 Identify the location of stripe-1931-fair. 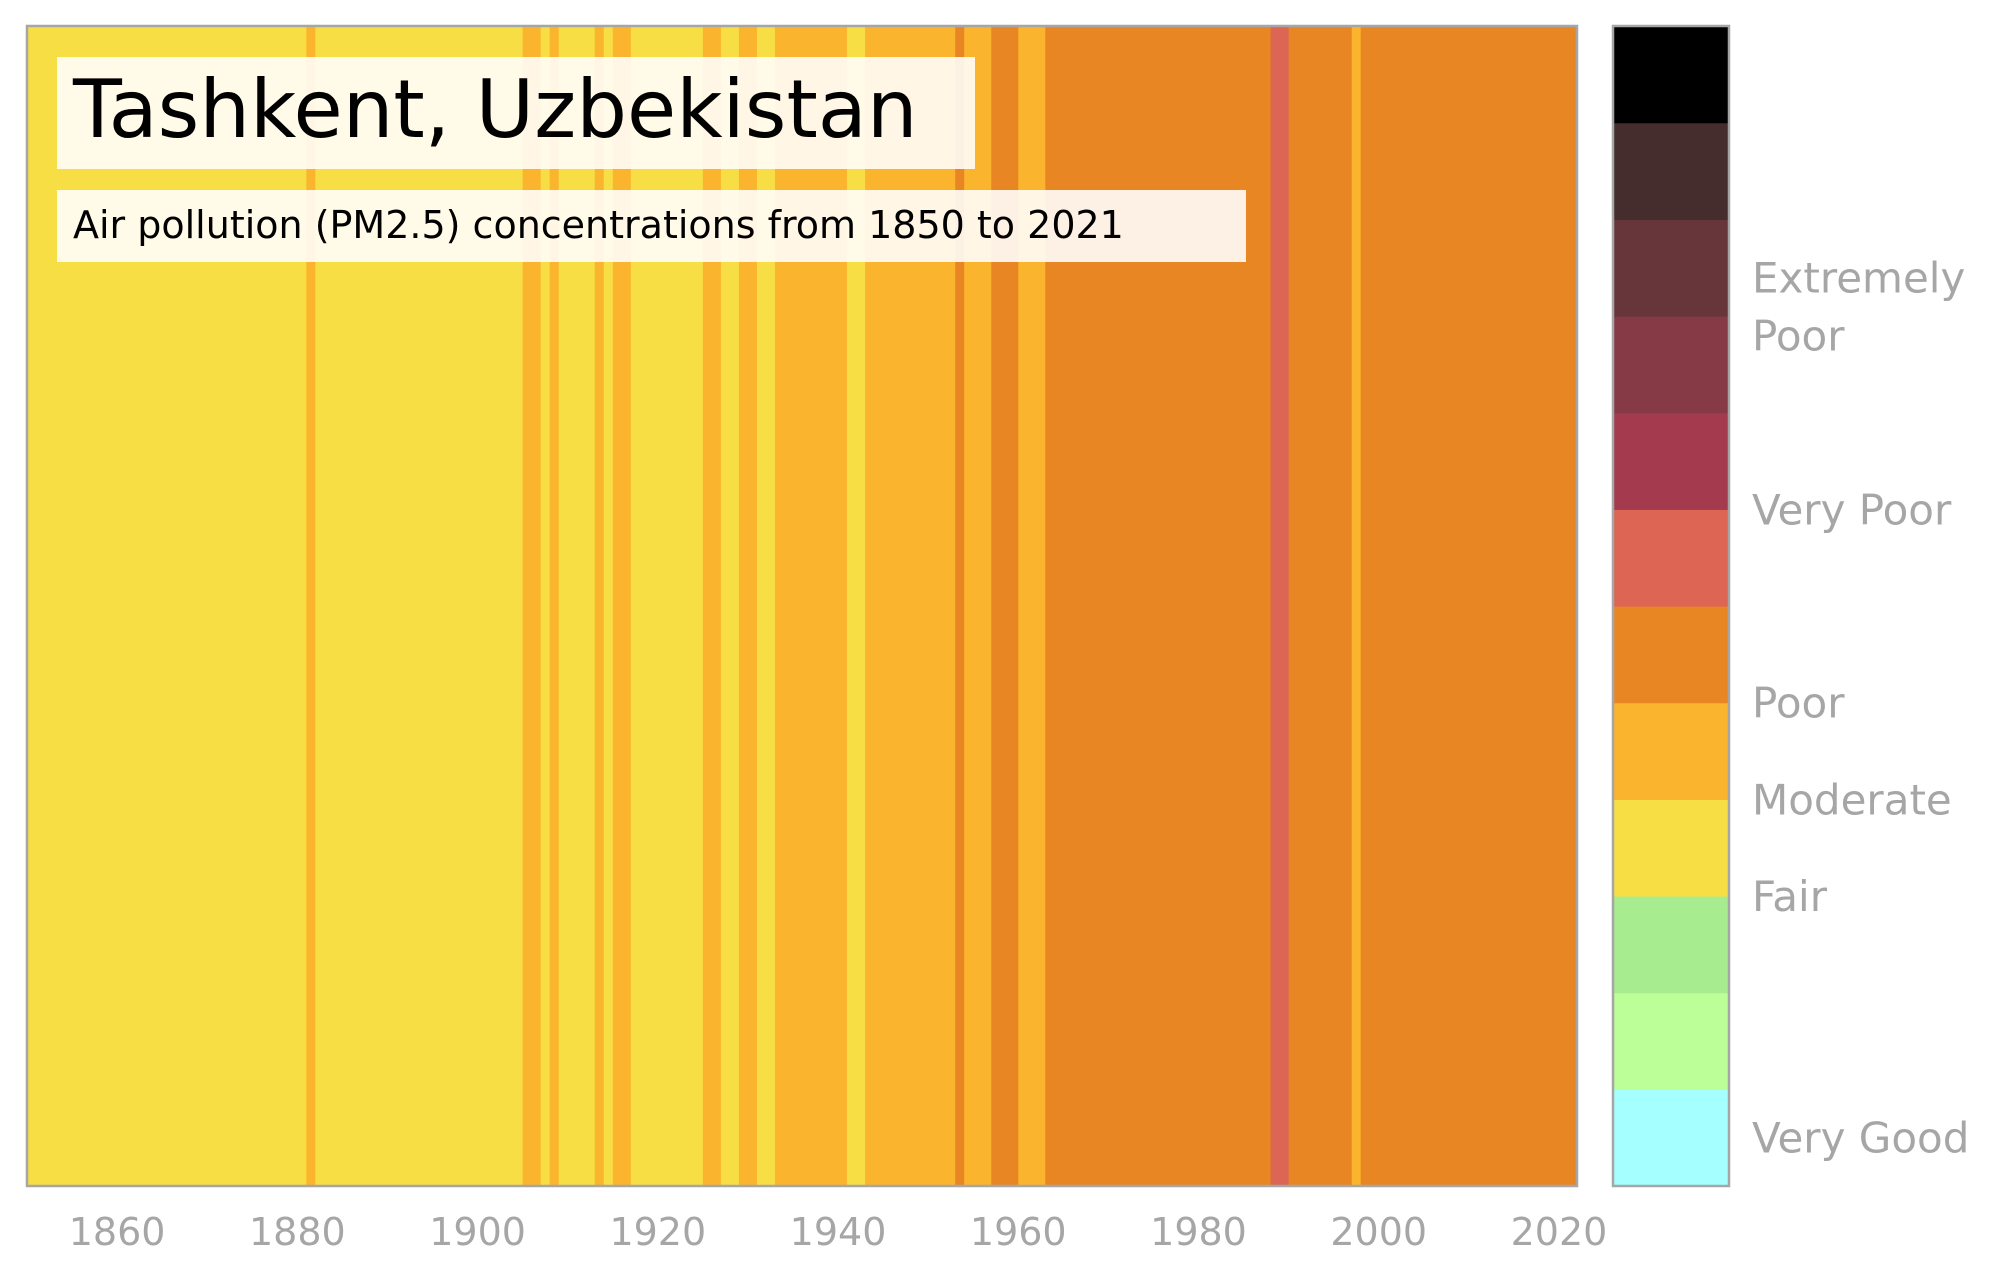
(766, 606).